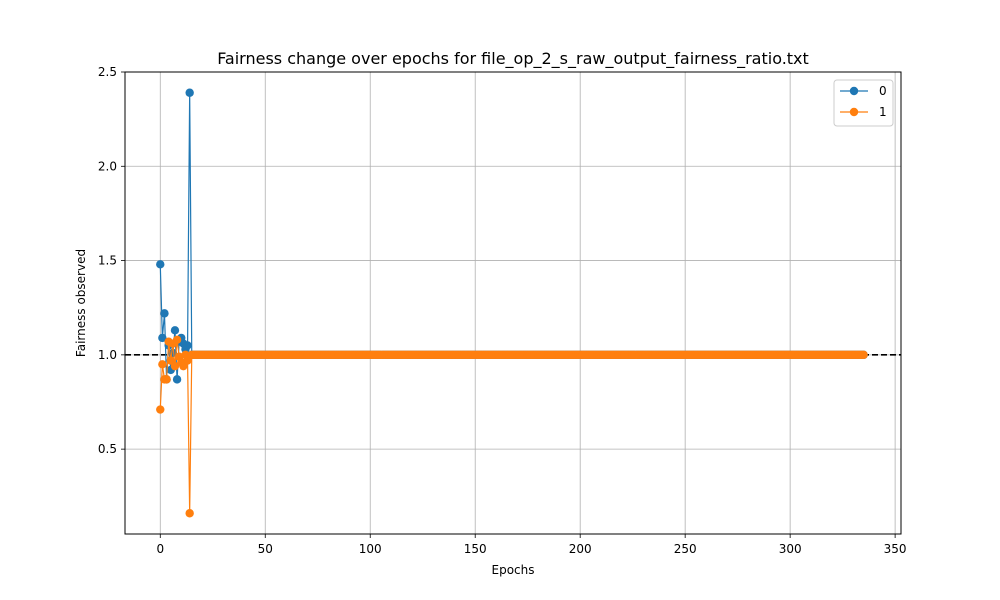 The width and height of the screenshot is (1000, 600). I want to click on x-tick-label: 200, so click(580, 549).